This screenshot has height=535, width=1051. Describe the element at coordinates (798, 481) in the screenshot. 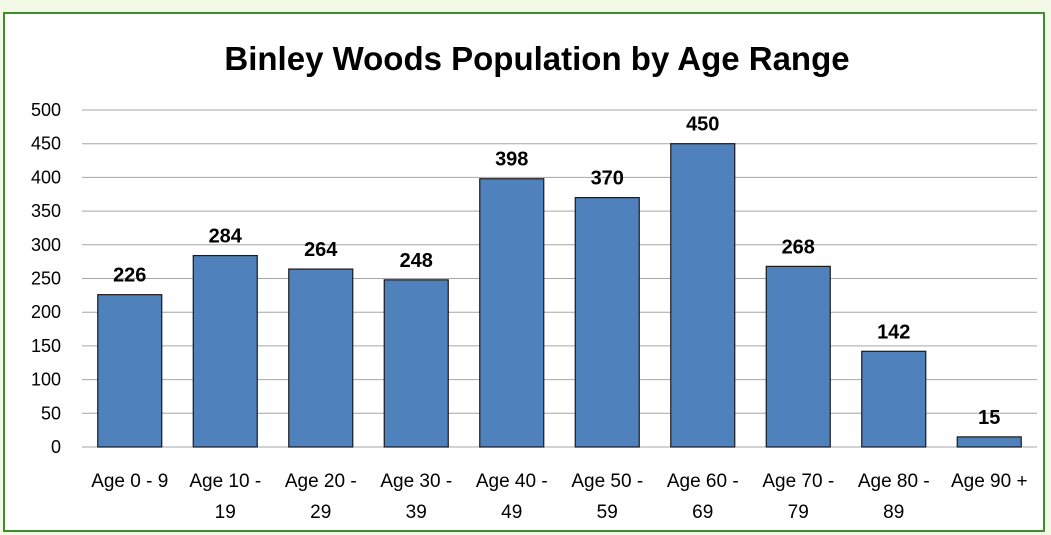

I see `x-category-label: Age 70 -` at that location.